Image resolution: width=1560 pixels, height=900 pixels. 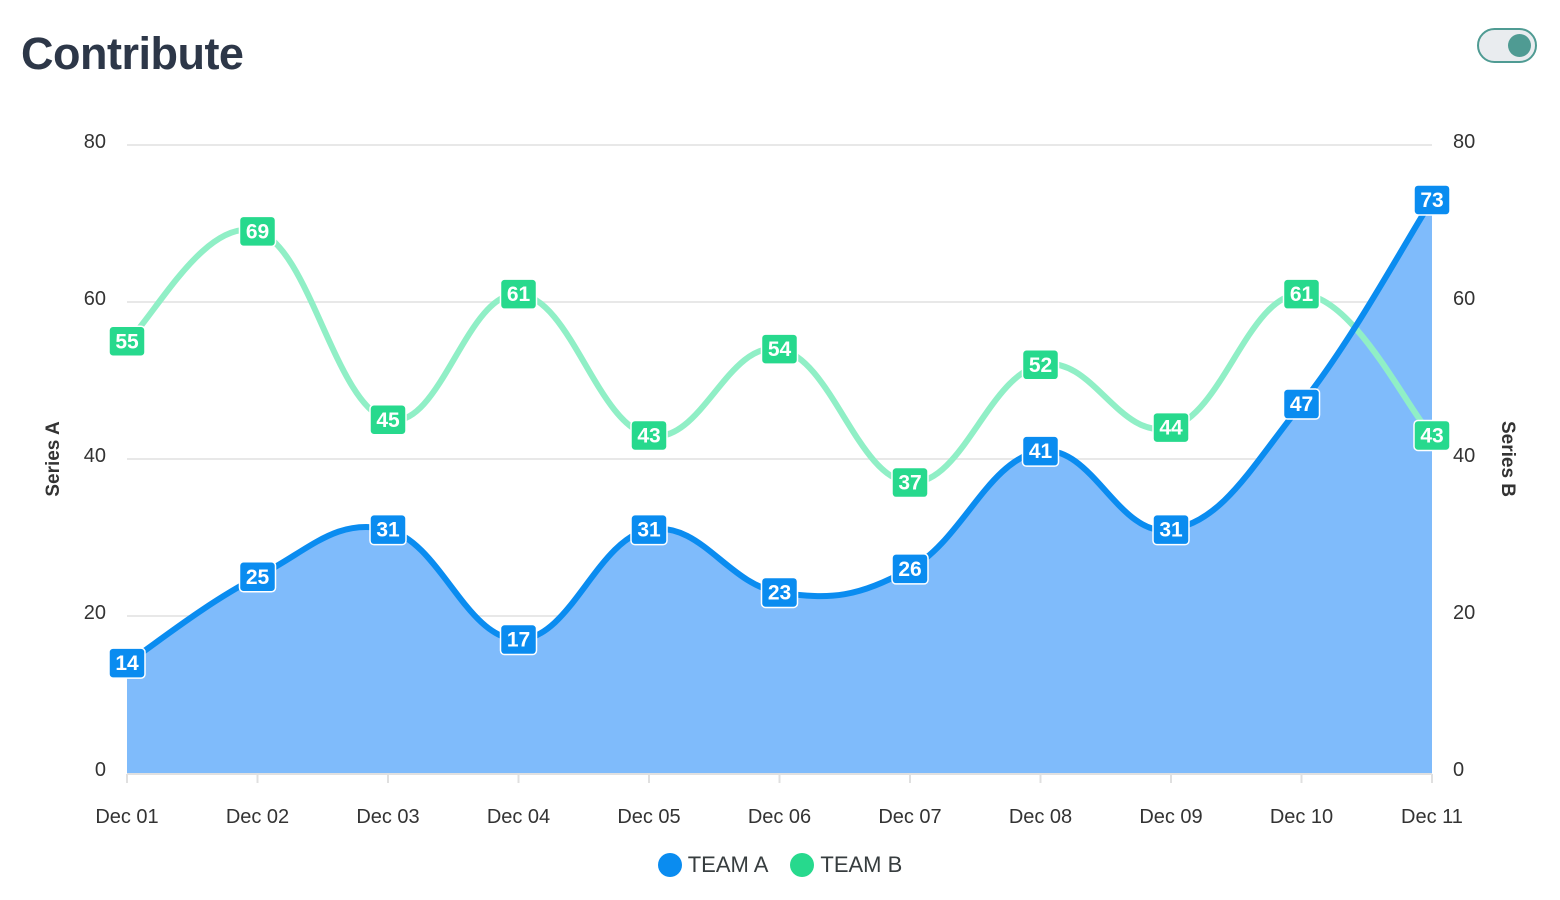 I want to click on team-b-data-label: 45, so click(x=388, y=420).